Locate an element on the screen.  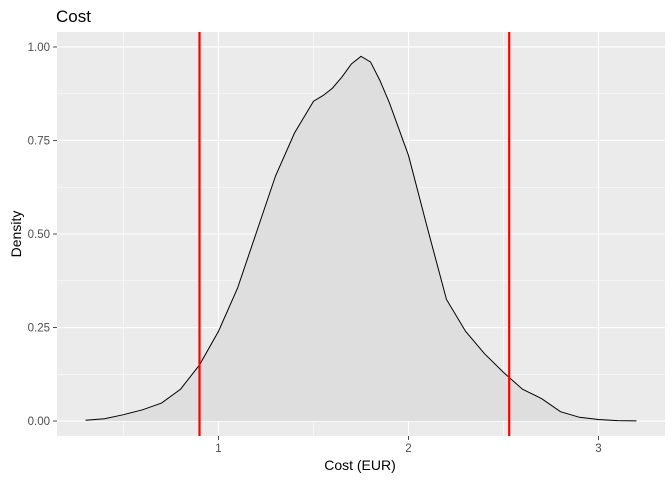
y-tick-label: 0.25 is located at coordinates (39, 329).